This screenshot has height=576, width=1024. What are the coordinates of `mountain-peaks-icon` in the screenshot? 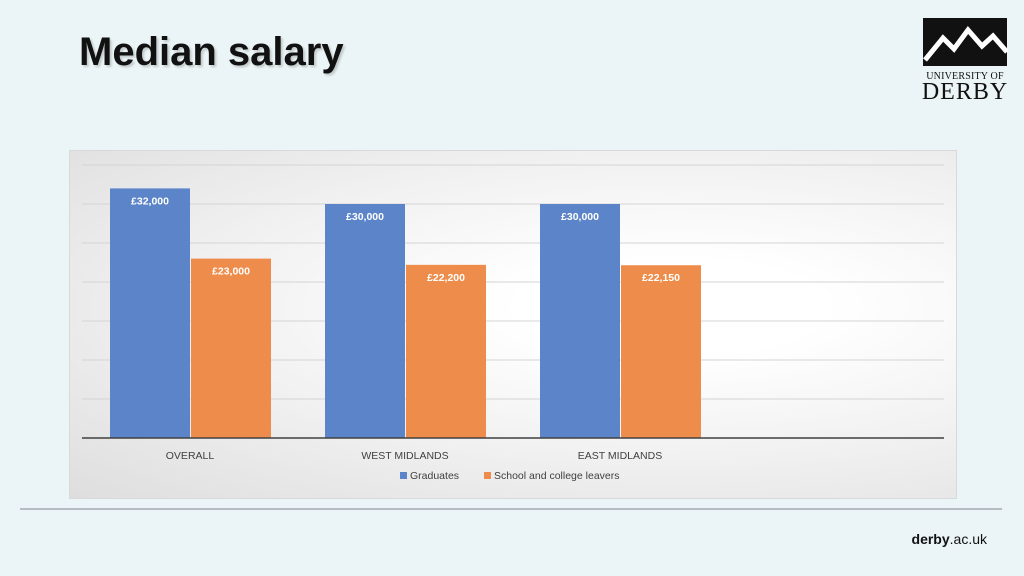 It's located at (966, 42).